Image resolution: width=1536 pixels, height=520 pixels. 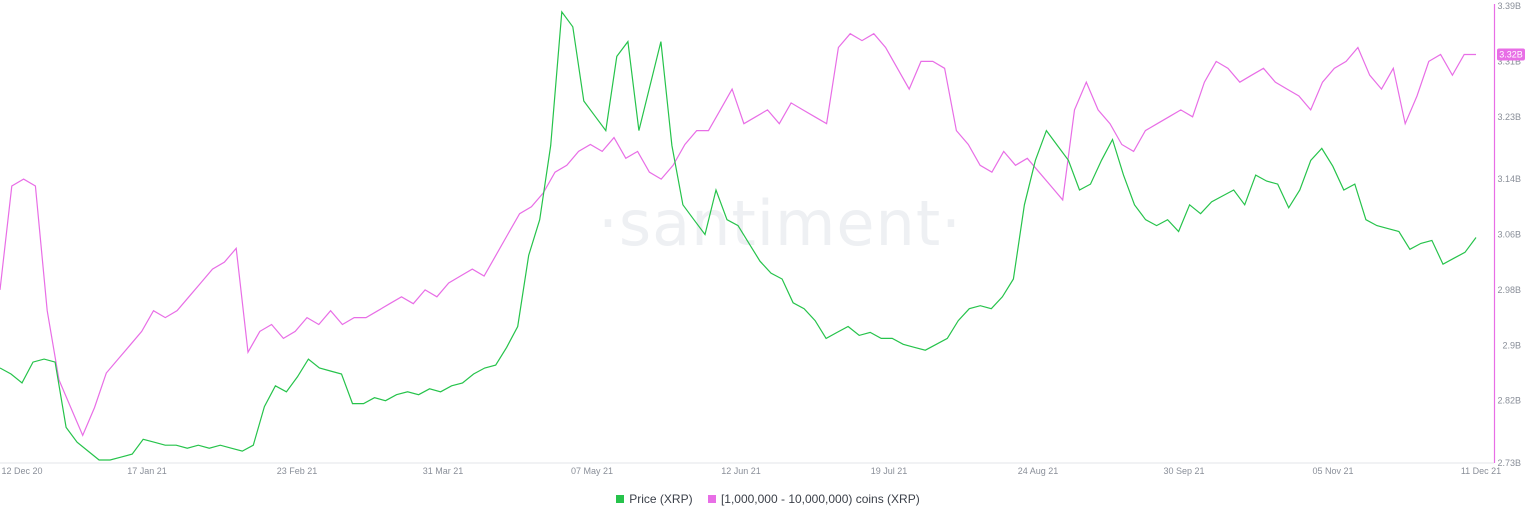 I want to click on x-tick-label: 12 Jun 21, so click(x=741, y=471).